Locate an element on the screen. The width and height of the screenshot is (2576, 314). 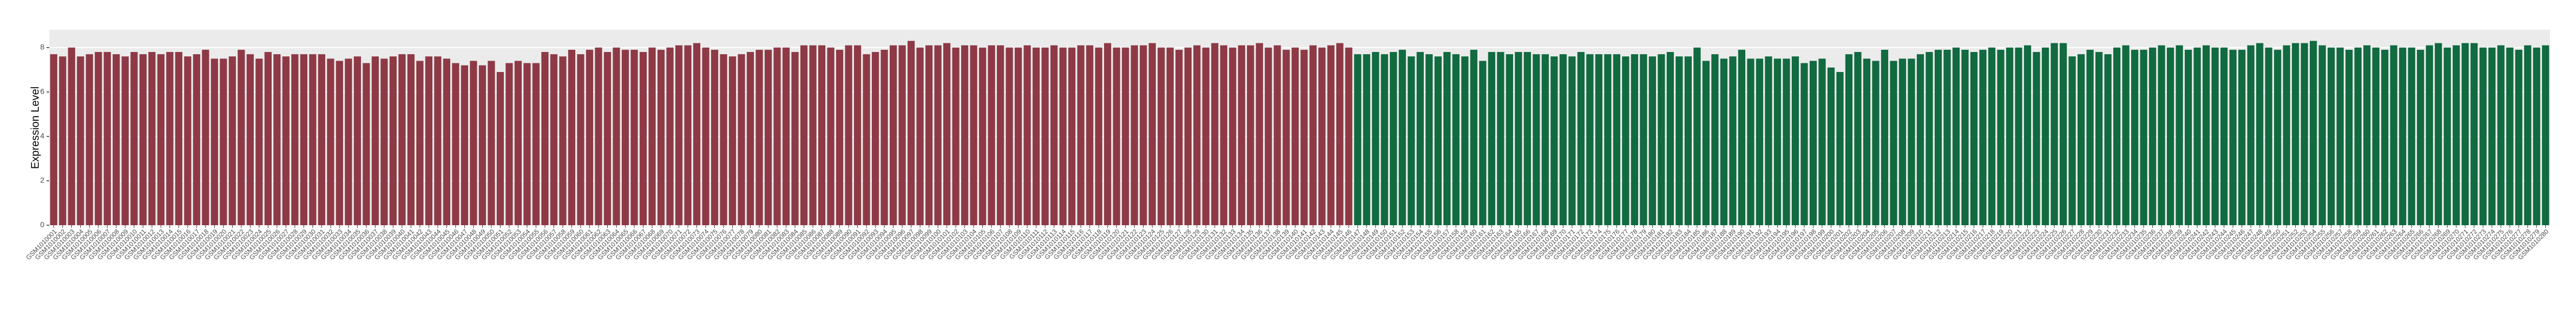
y-tick-label: 8 is located at coordinates (42, 47).